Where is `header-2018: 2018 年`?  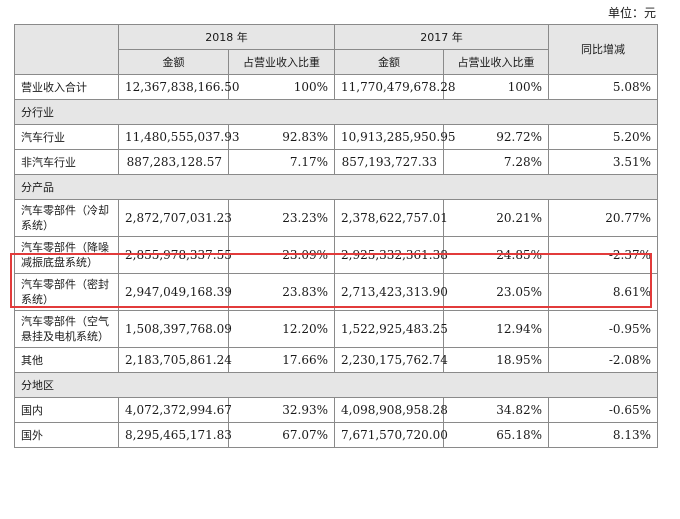
header-2018: 2018 年 is located at coordinates (226, 37).